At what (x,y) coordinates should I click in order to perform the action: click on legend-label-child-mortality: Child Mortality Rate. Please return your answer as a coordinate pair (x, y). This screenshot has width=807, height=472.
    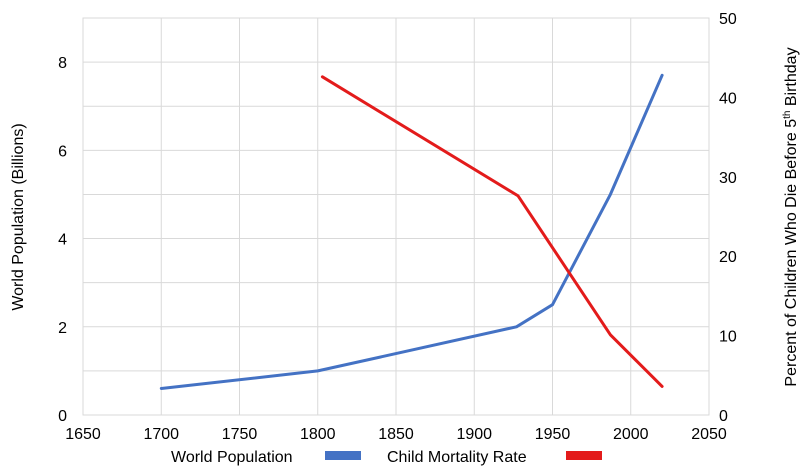
    Looking at the image, I should click on (457, 457).